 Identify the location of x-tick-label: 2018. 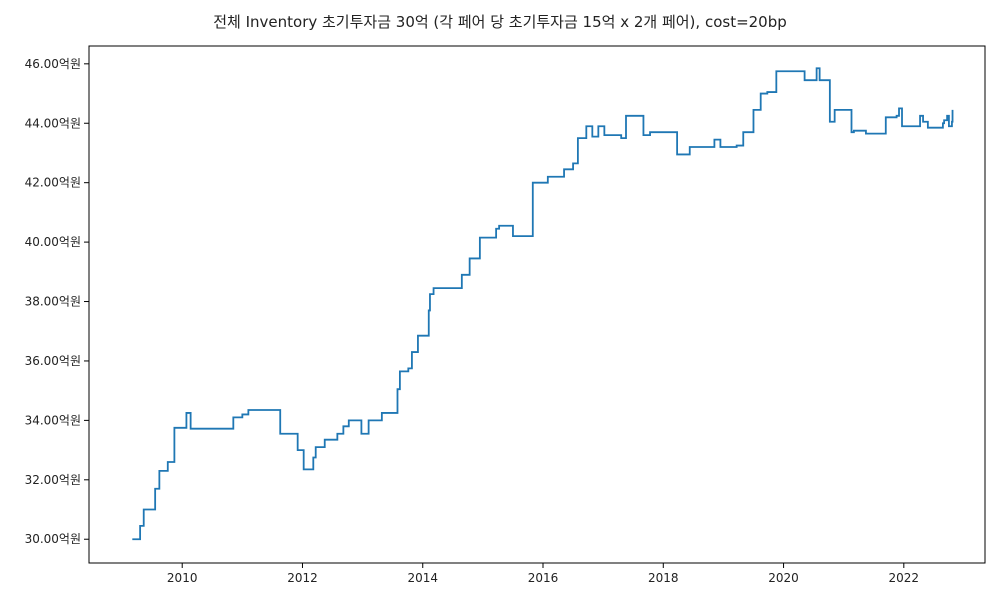
(663, 578).